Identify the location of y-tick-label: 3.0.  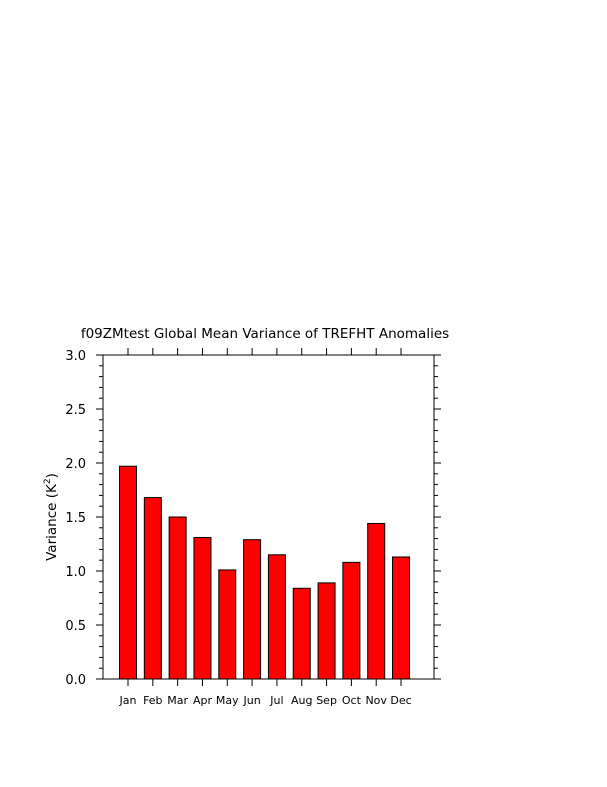
(75, 356).